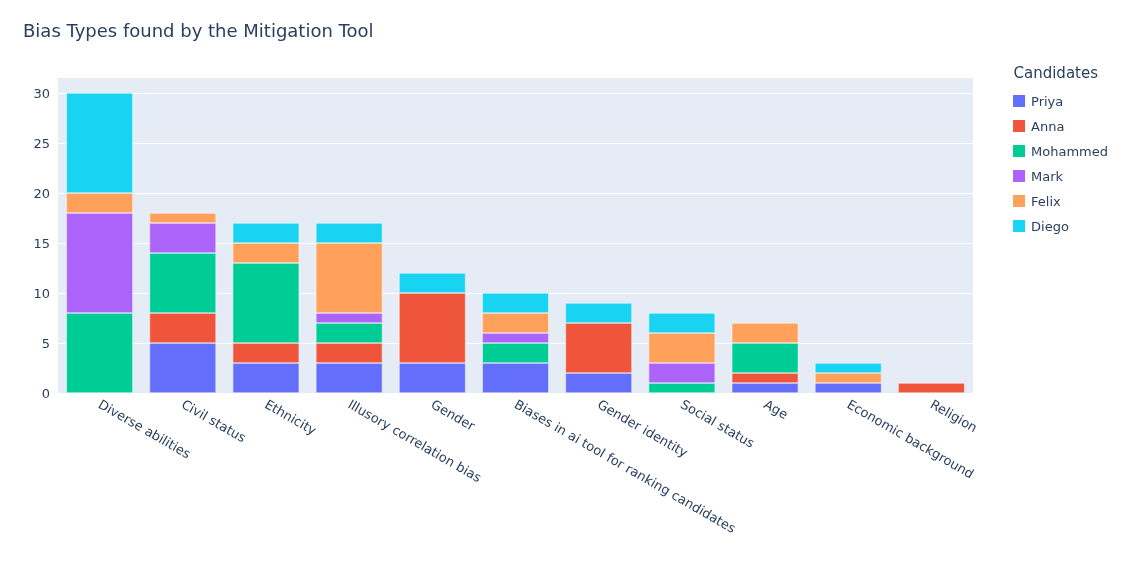  Describe the element at coordinates (776, 409) in the screenshot. I see `x-tick-label: Age` at that location.